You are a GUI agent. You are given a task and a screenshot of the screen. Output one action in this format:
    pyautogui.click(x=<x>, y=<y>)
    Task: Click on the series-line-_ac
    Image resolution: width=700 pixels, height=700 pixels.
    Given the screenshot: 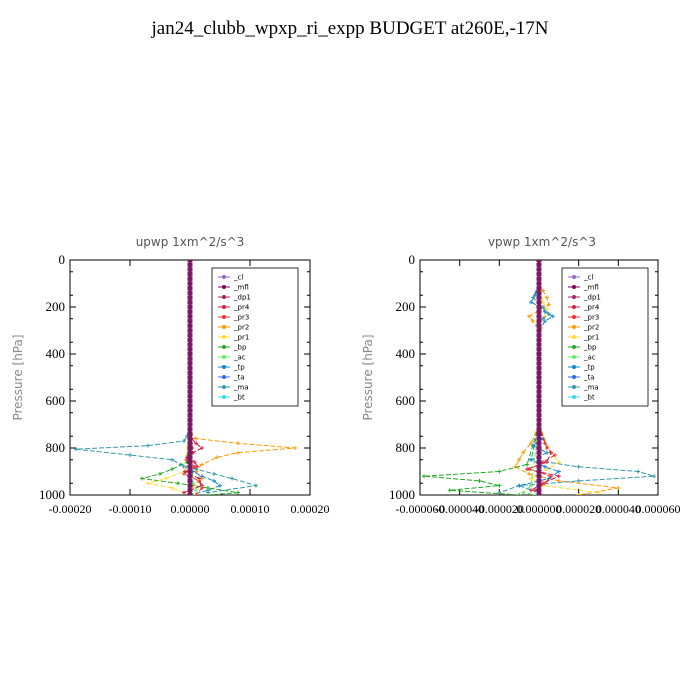 What is the action you would take?
    pyautogui.click(x=531, y=459)
    